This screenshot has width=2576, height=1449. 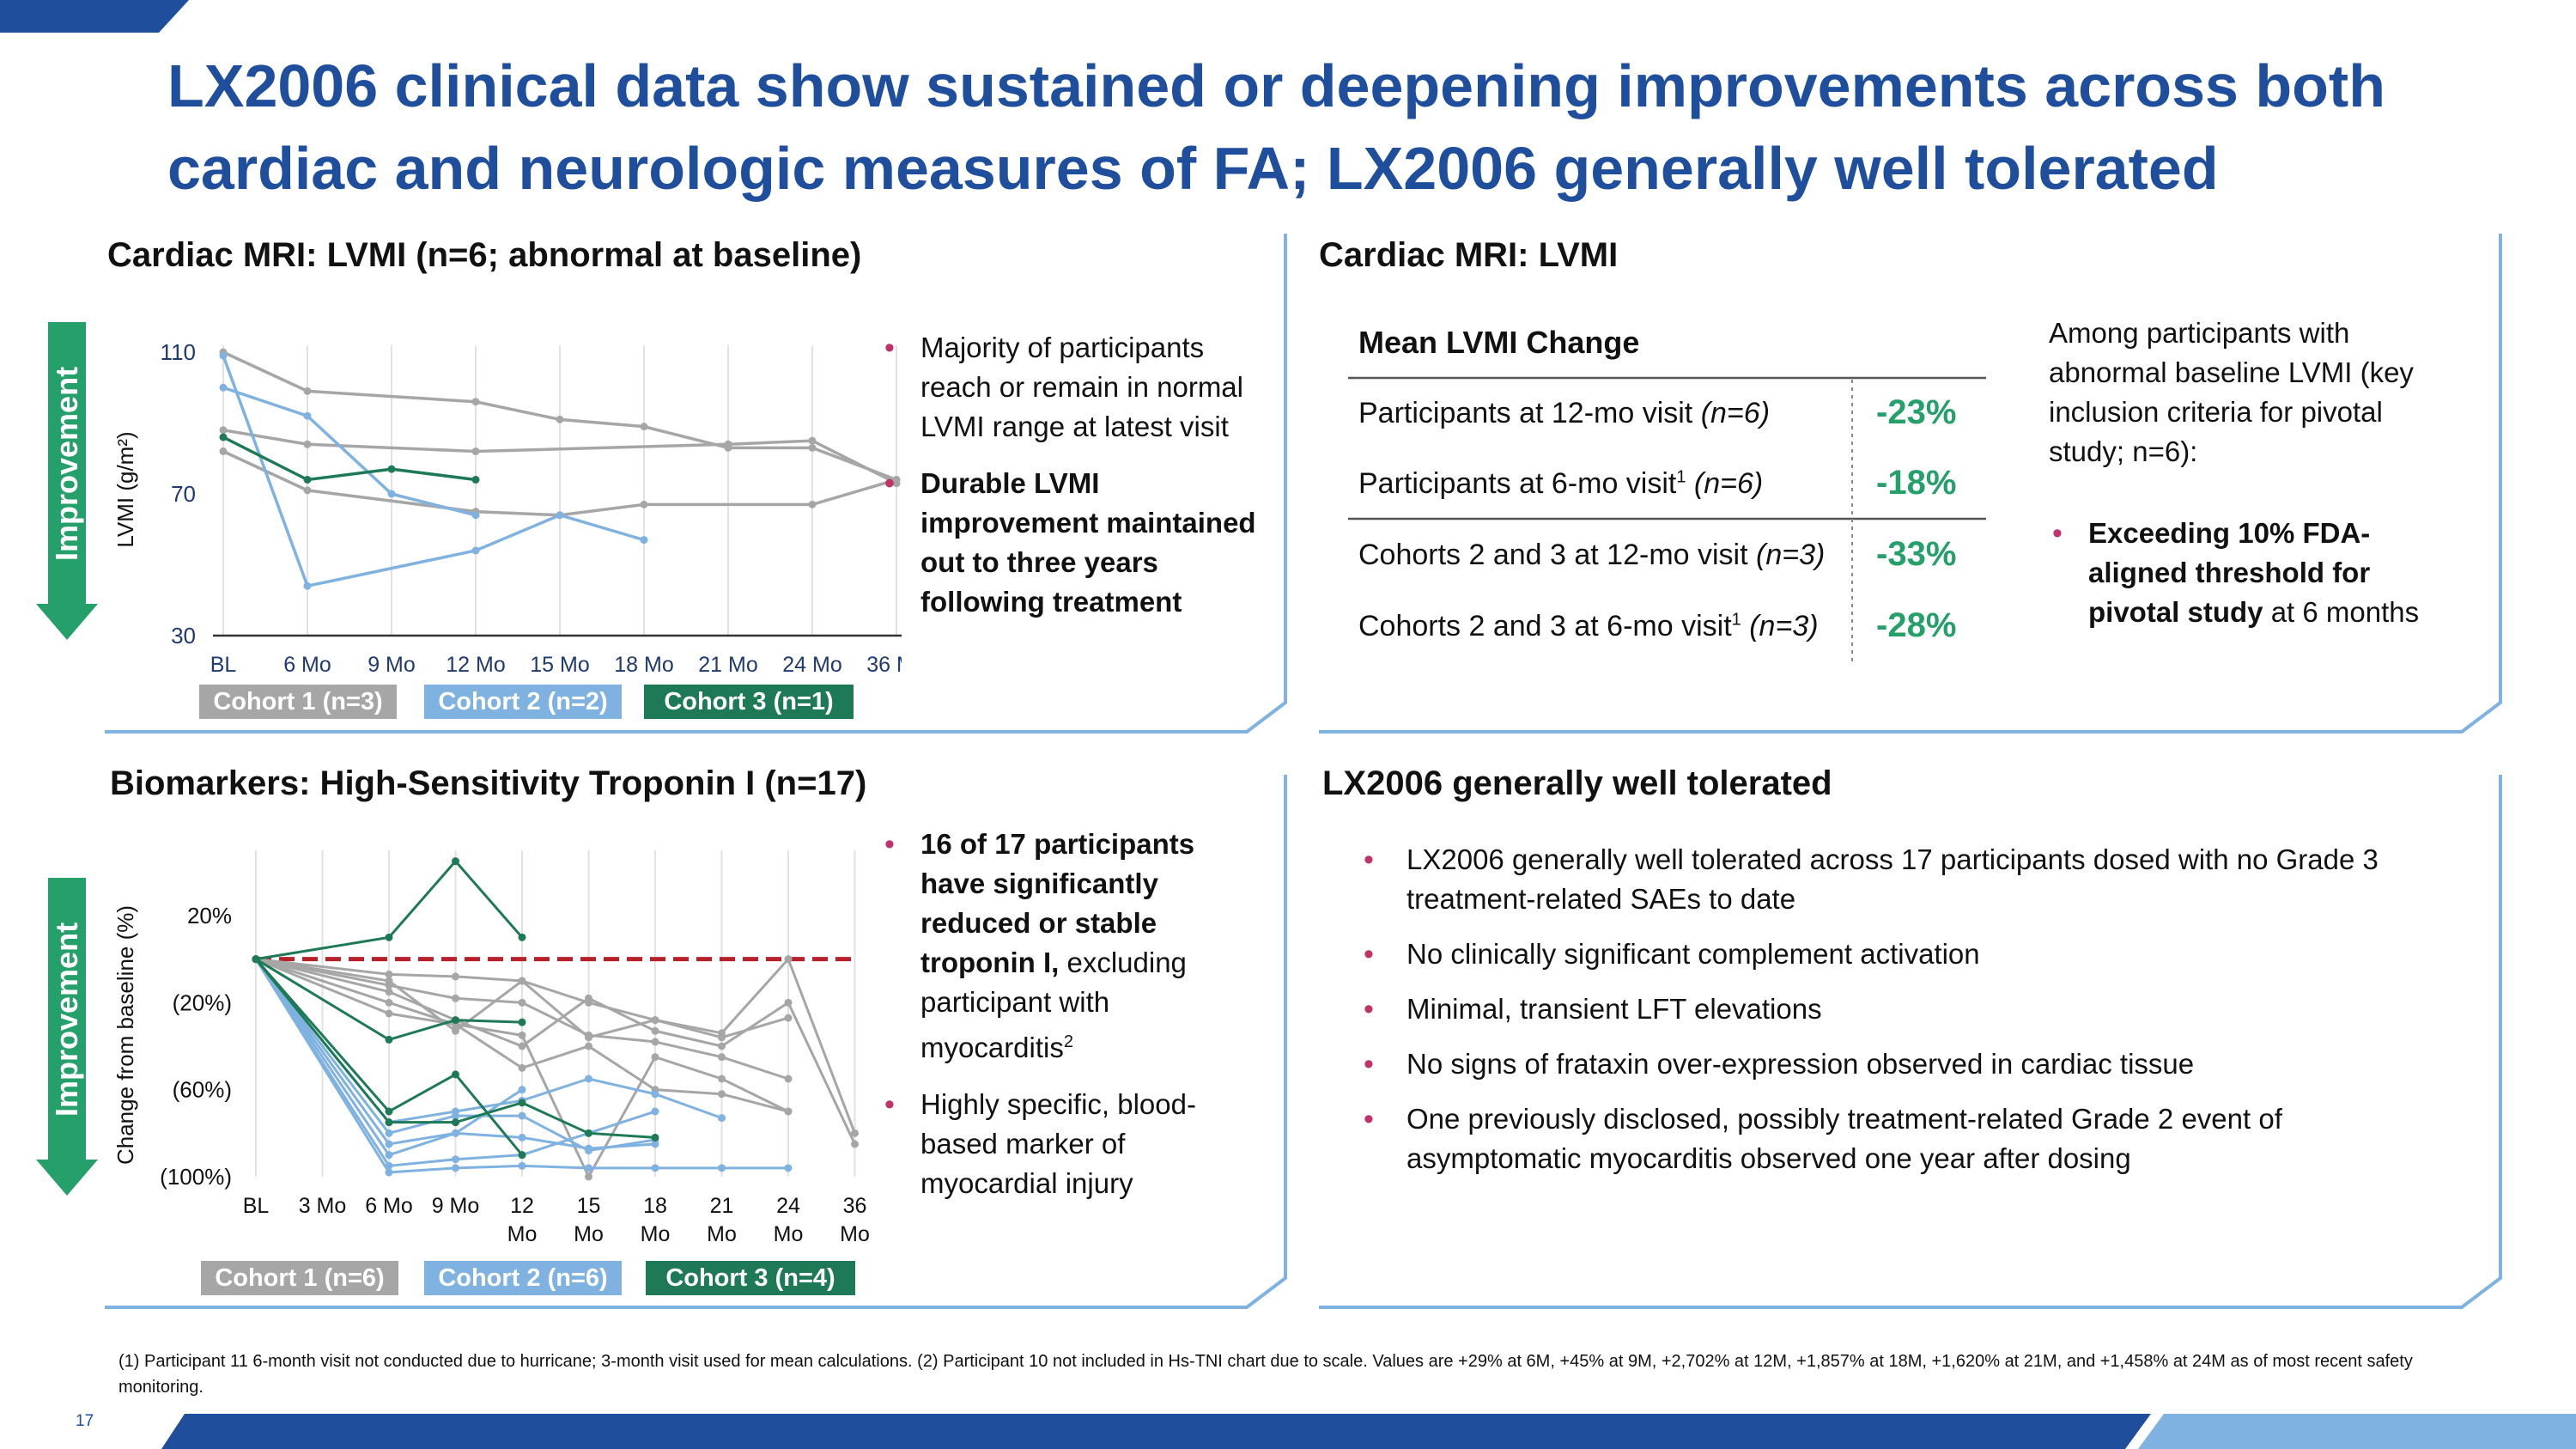 What do you see at coordinates (178, 352) in the screenshot?
I see `lvmi-y-tick: 110` at bounding box center [178, 352].